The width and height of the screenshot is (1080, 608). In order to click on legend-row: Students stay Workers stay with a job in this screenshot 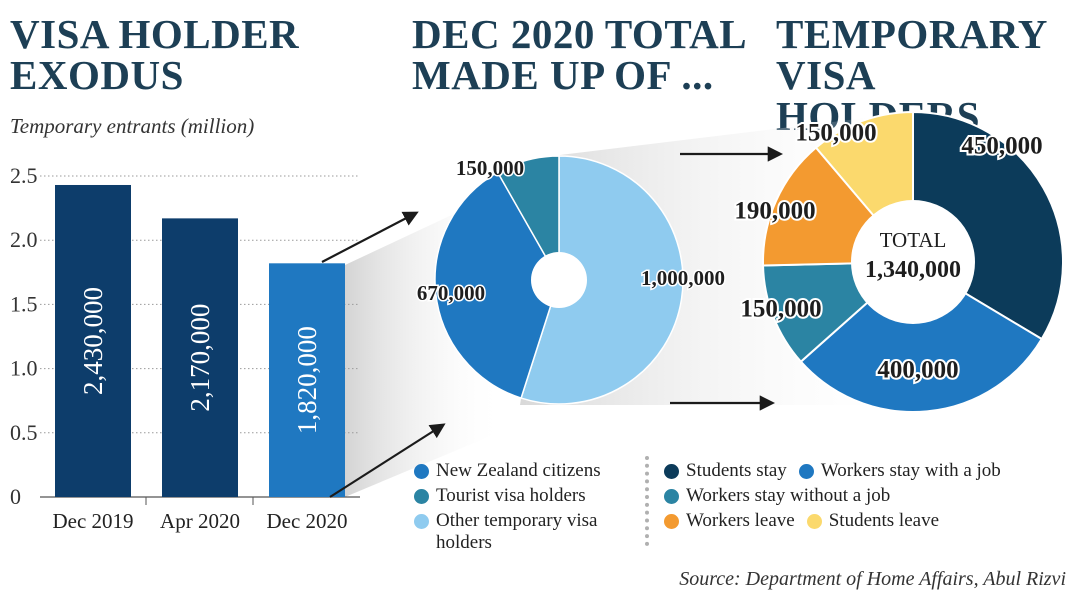, I will do `click(869, 472)`.